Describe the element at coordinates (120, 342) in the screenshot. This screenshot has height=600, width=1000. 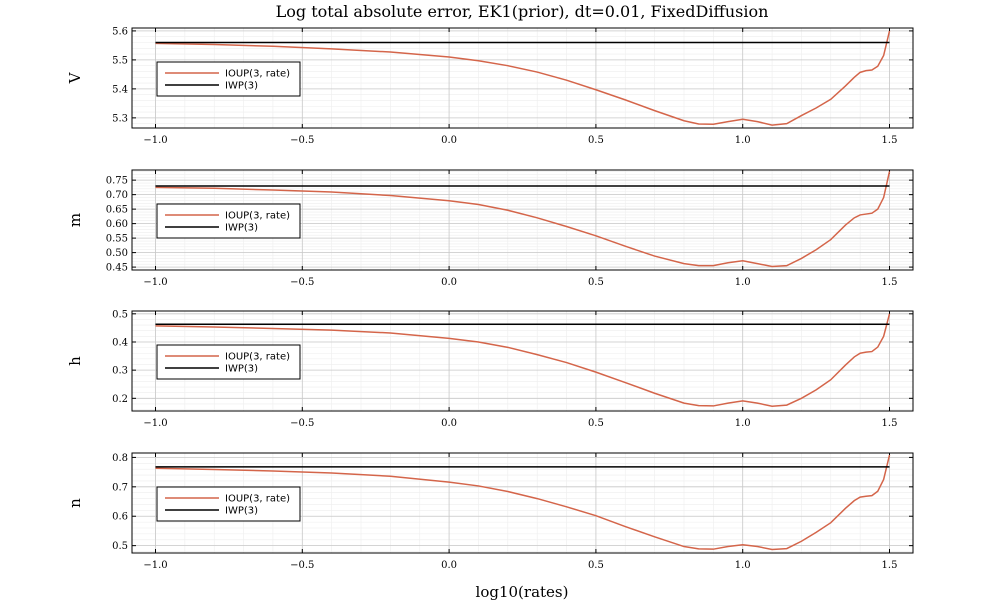
I see `y-tick-label: 0.4` at that location.